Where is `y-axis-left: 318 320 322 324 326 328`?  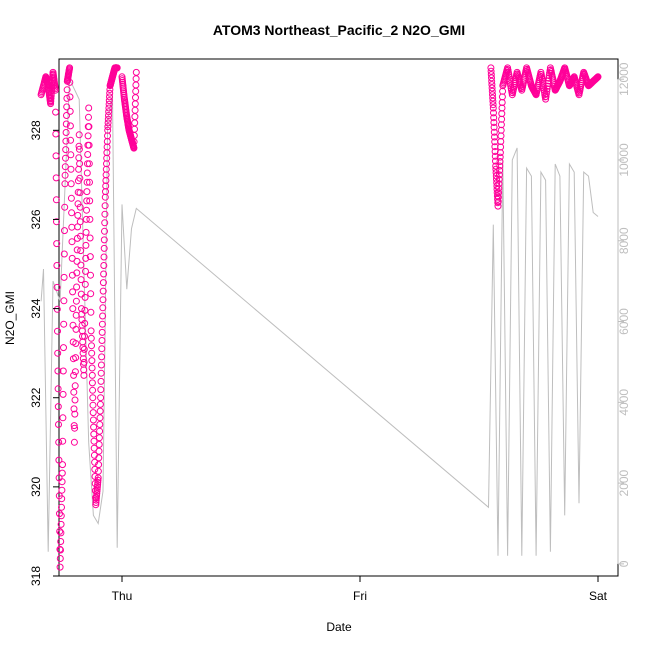
y-axis-left: 318 320 322 324 326 328 is located at coordinates (44, 353).